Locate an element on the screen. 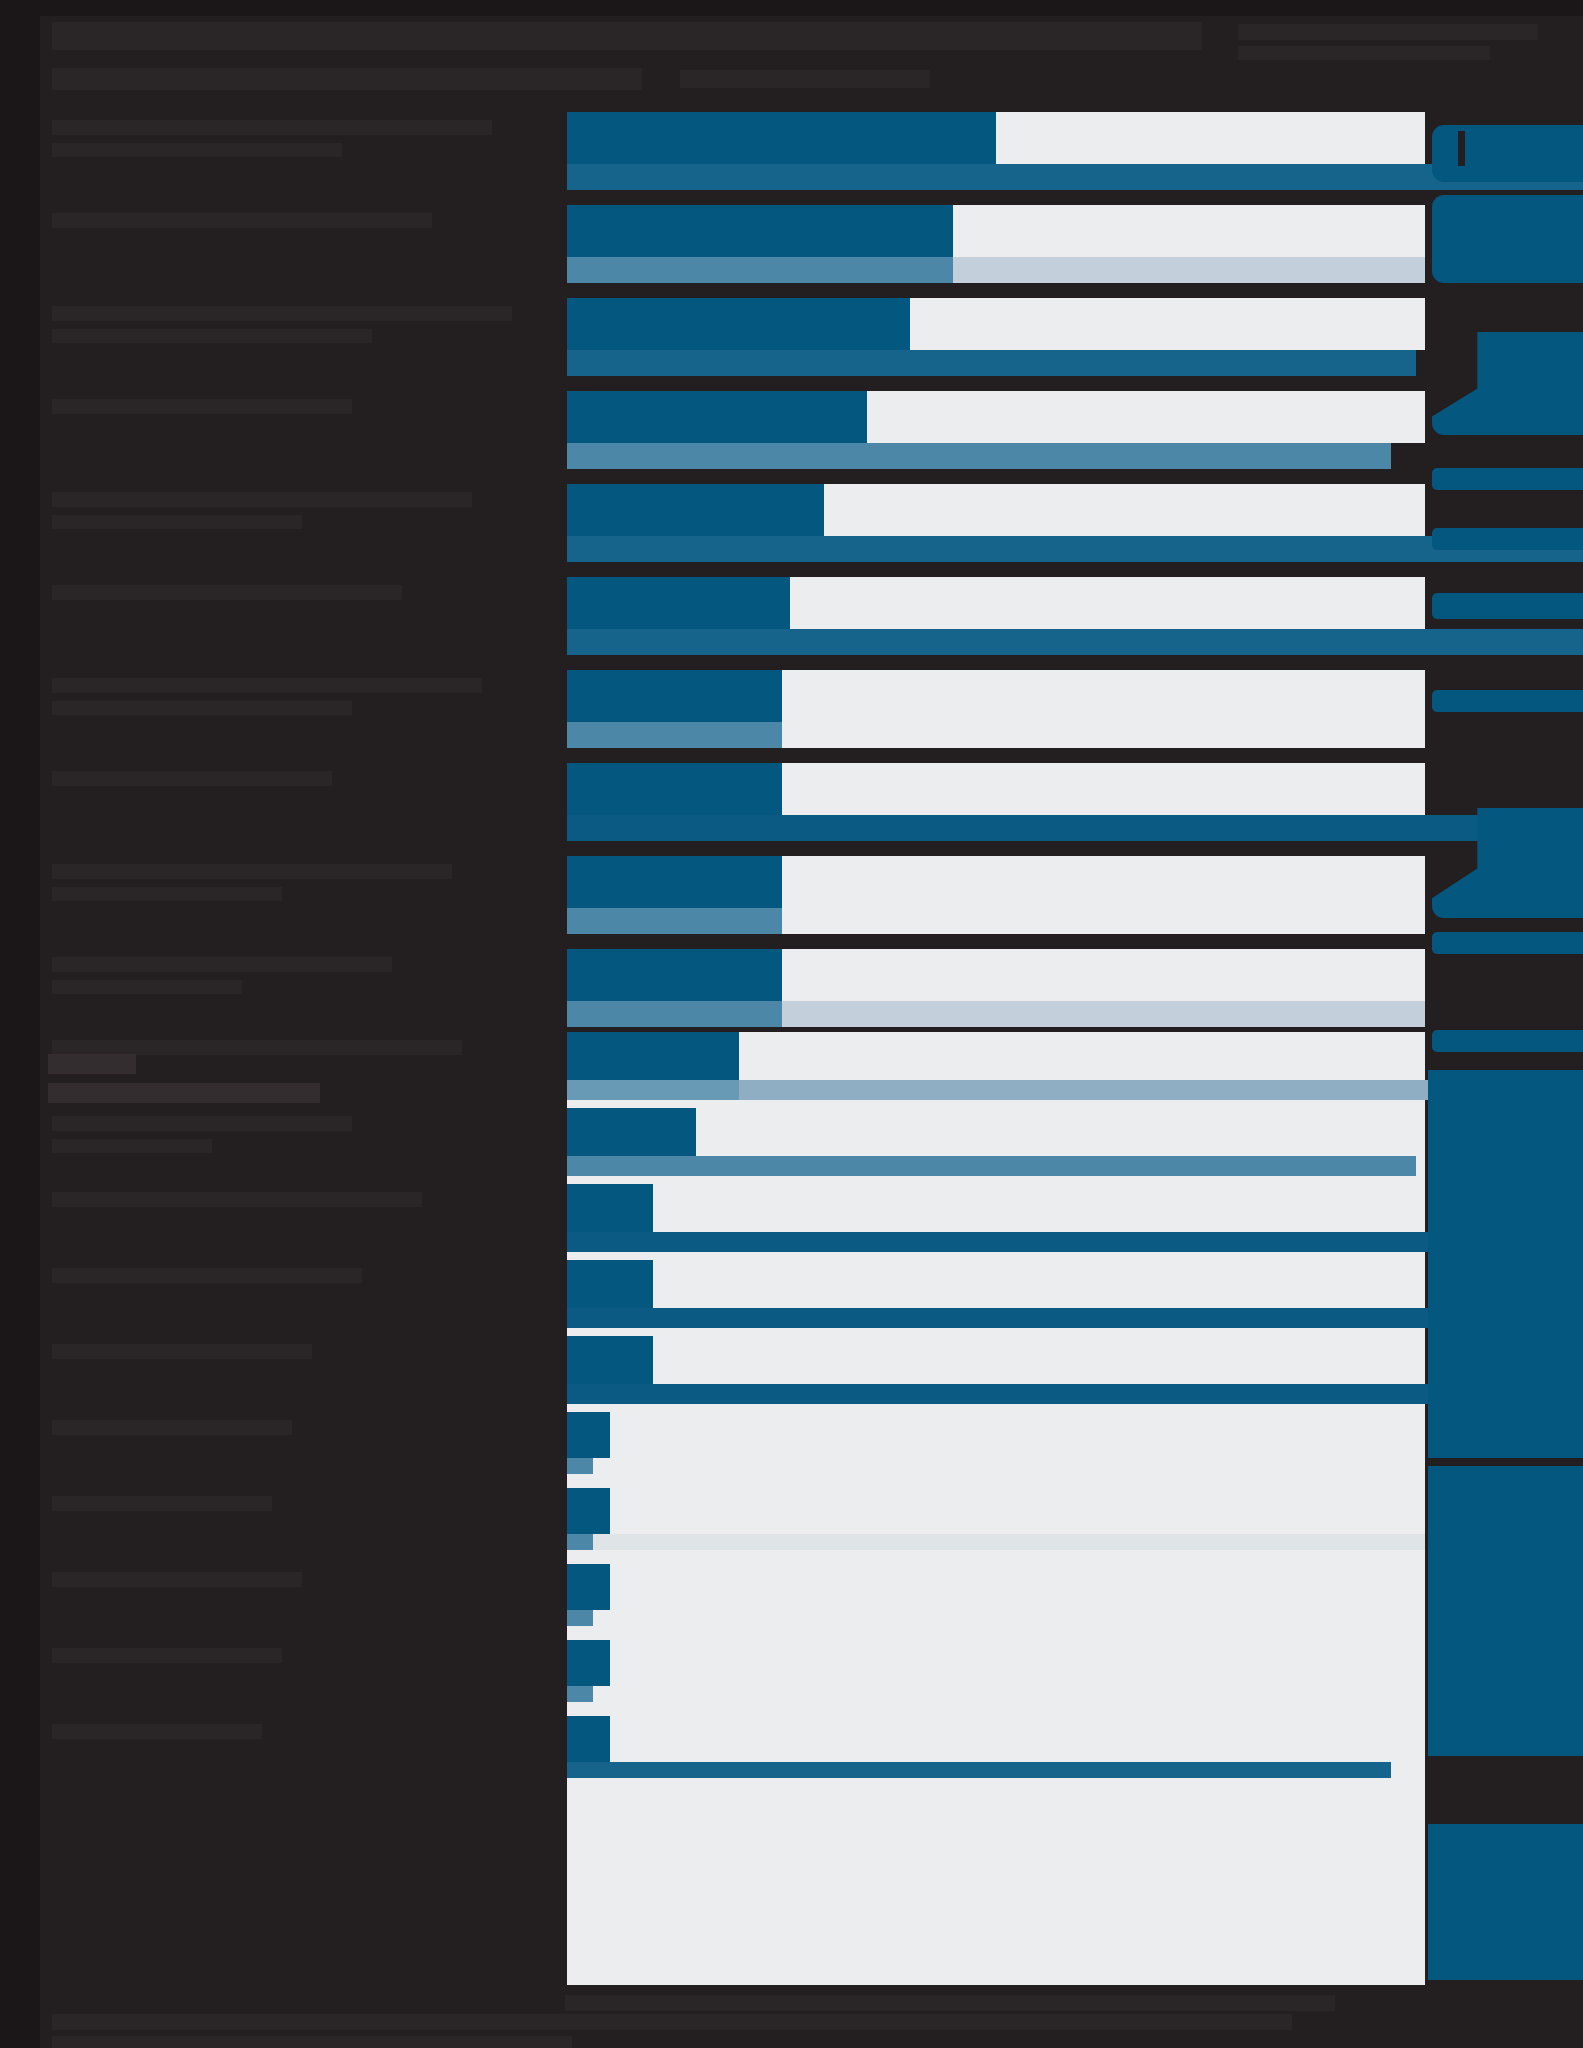 The height and width of the screenshot is (2048, 1583). thin-bar-overflow-tail is located at coordinates (1161, 1090).